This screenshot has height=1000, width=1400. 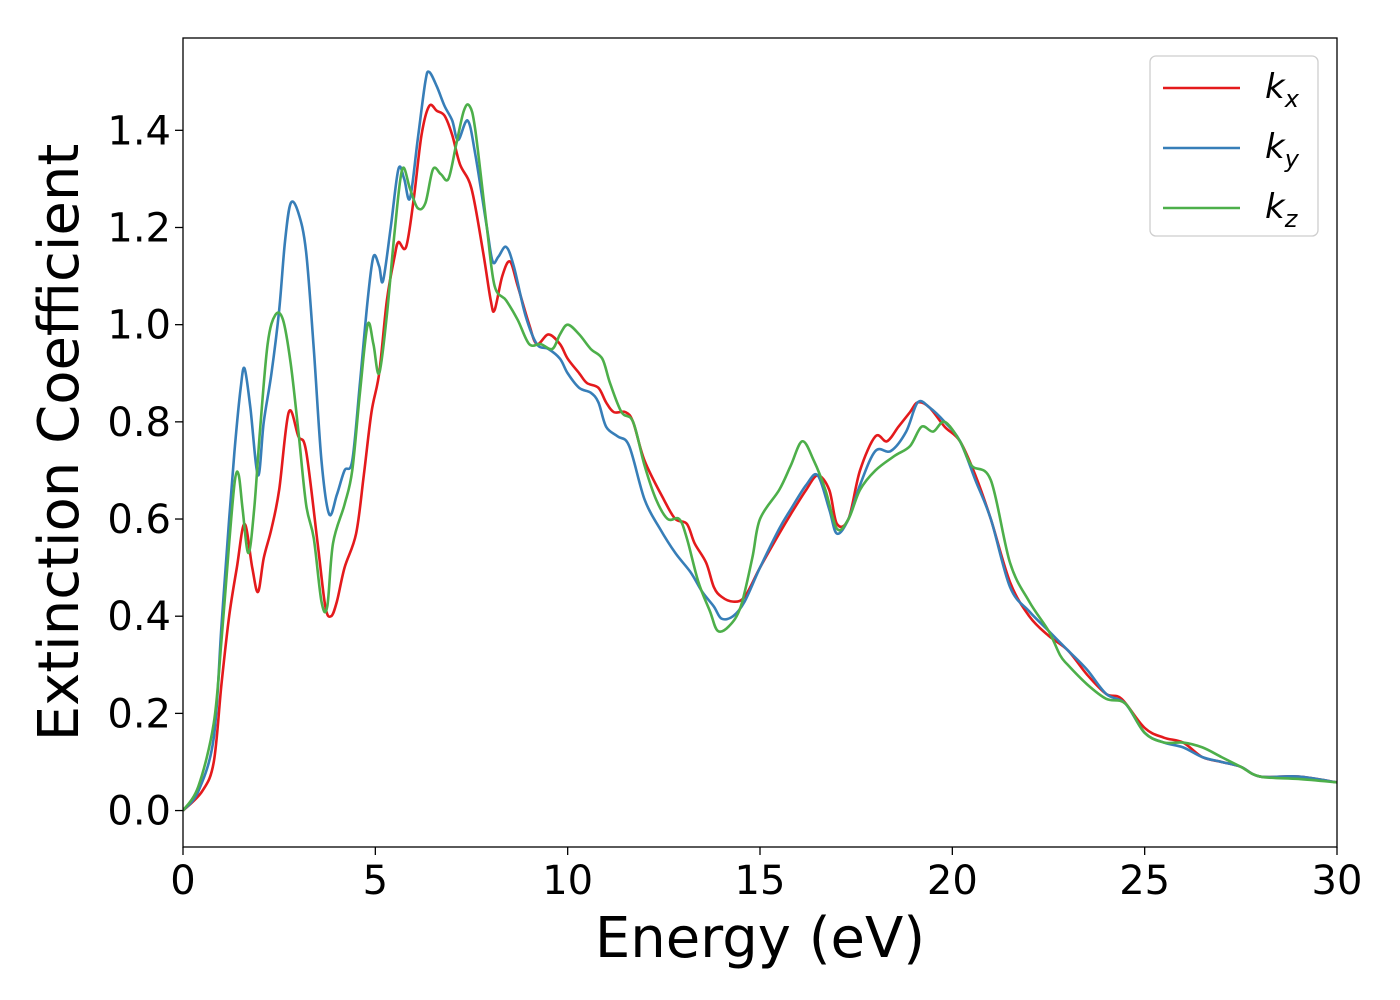 What do you see at coordinates (182, 881) in the screenshot?
I see `x-tick-label: 0` at bounding box center [182, 881].